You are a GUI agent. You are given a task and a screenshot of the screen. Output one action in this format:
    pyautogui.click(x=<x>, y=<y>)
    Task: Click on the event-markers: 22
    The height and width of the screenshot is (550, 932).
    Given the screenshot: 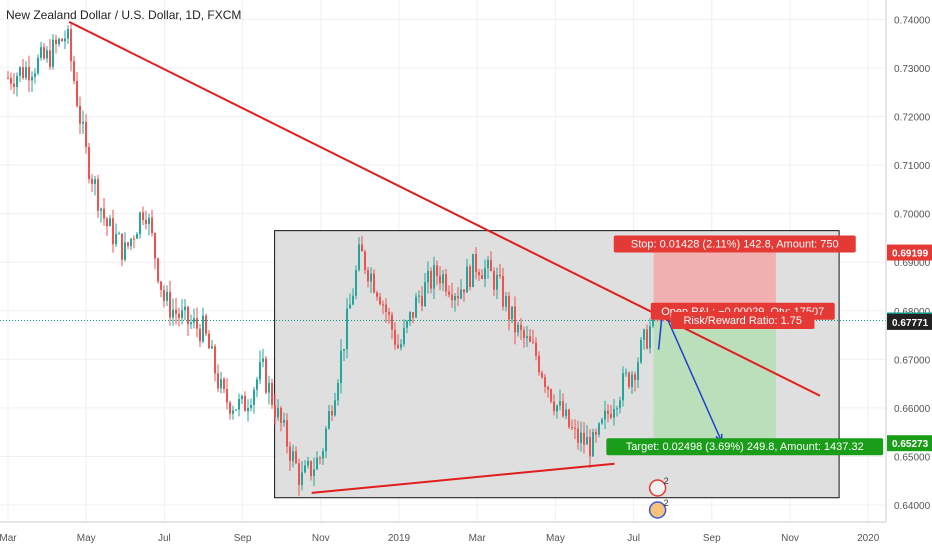 What is the action you would take?
    pyautogui.click(x=658, y=497)
    